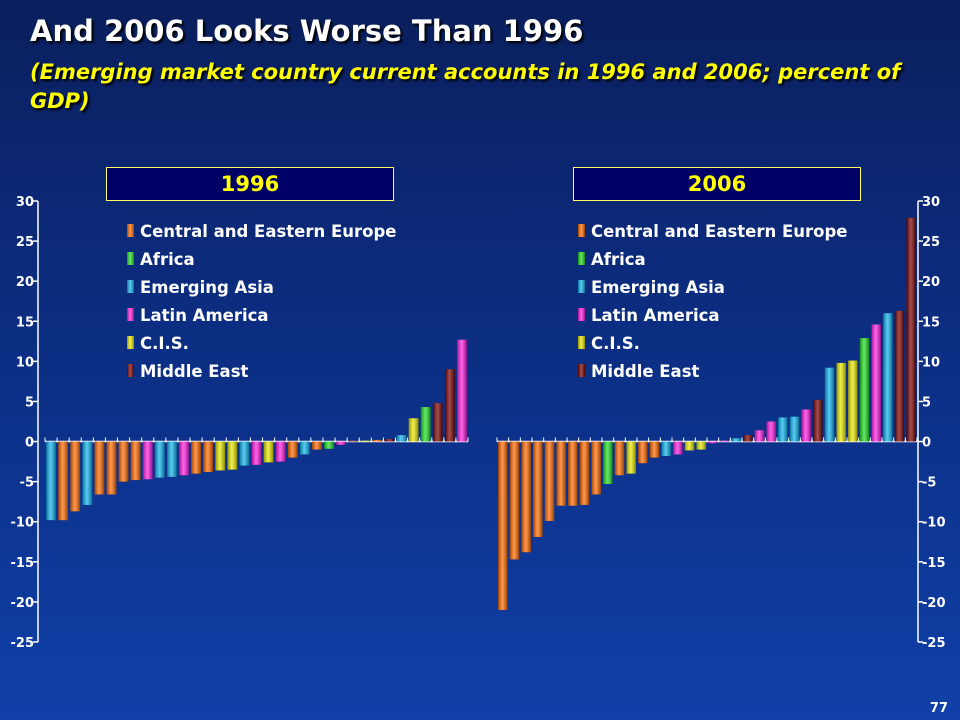 This screenshot has width=960, height=720. Describe the element at coordinates (717, 184) in the screenshot. I see `chart-title-2006: 2006` at that location.